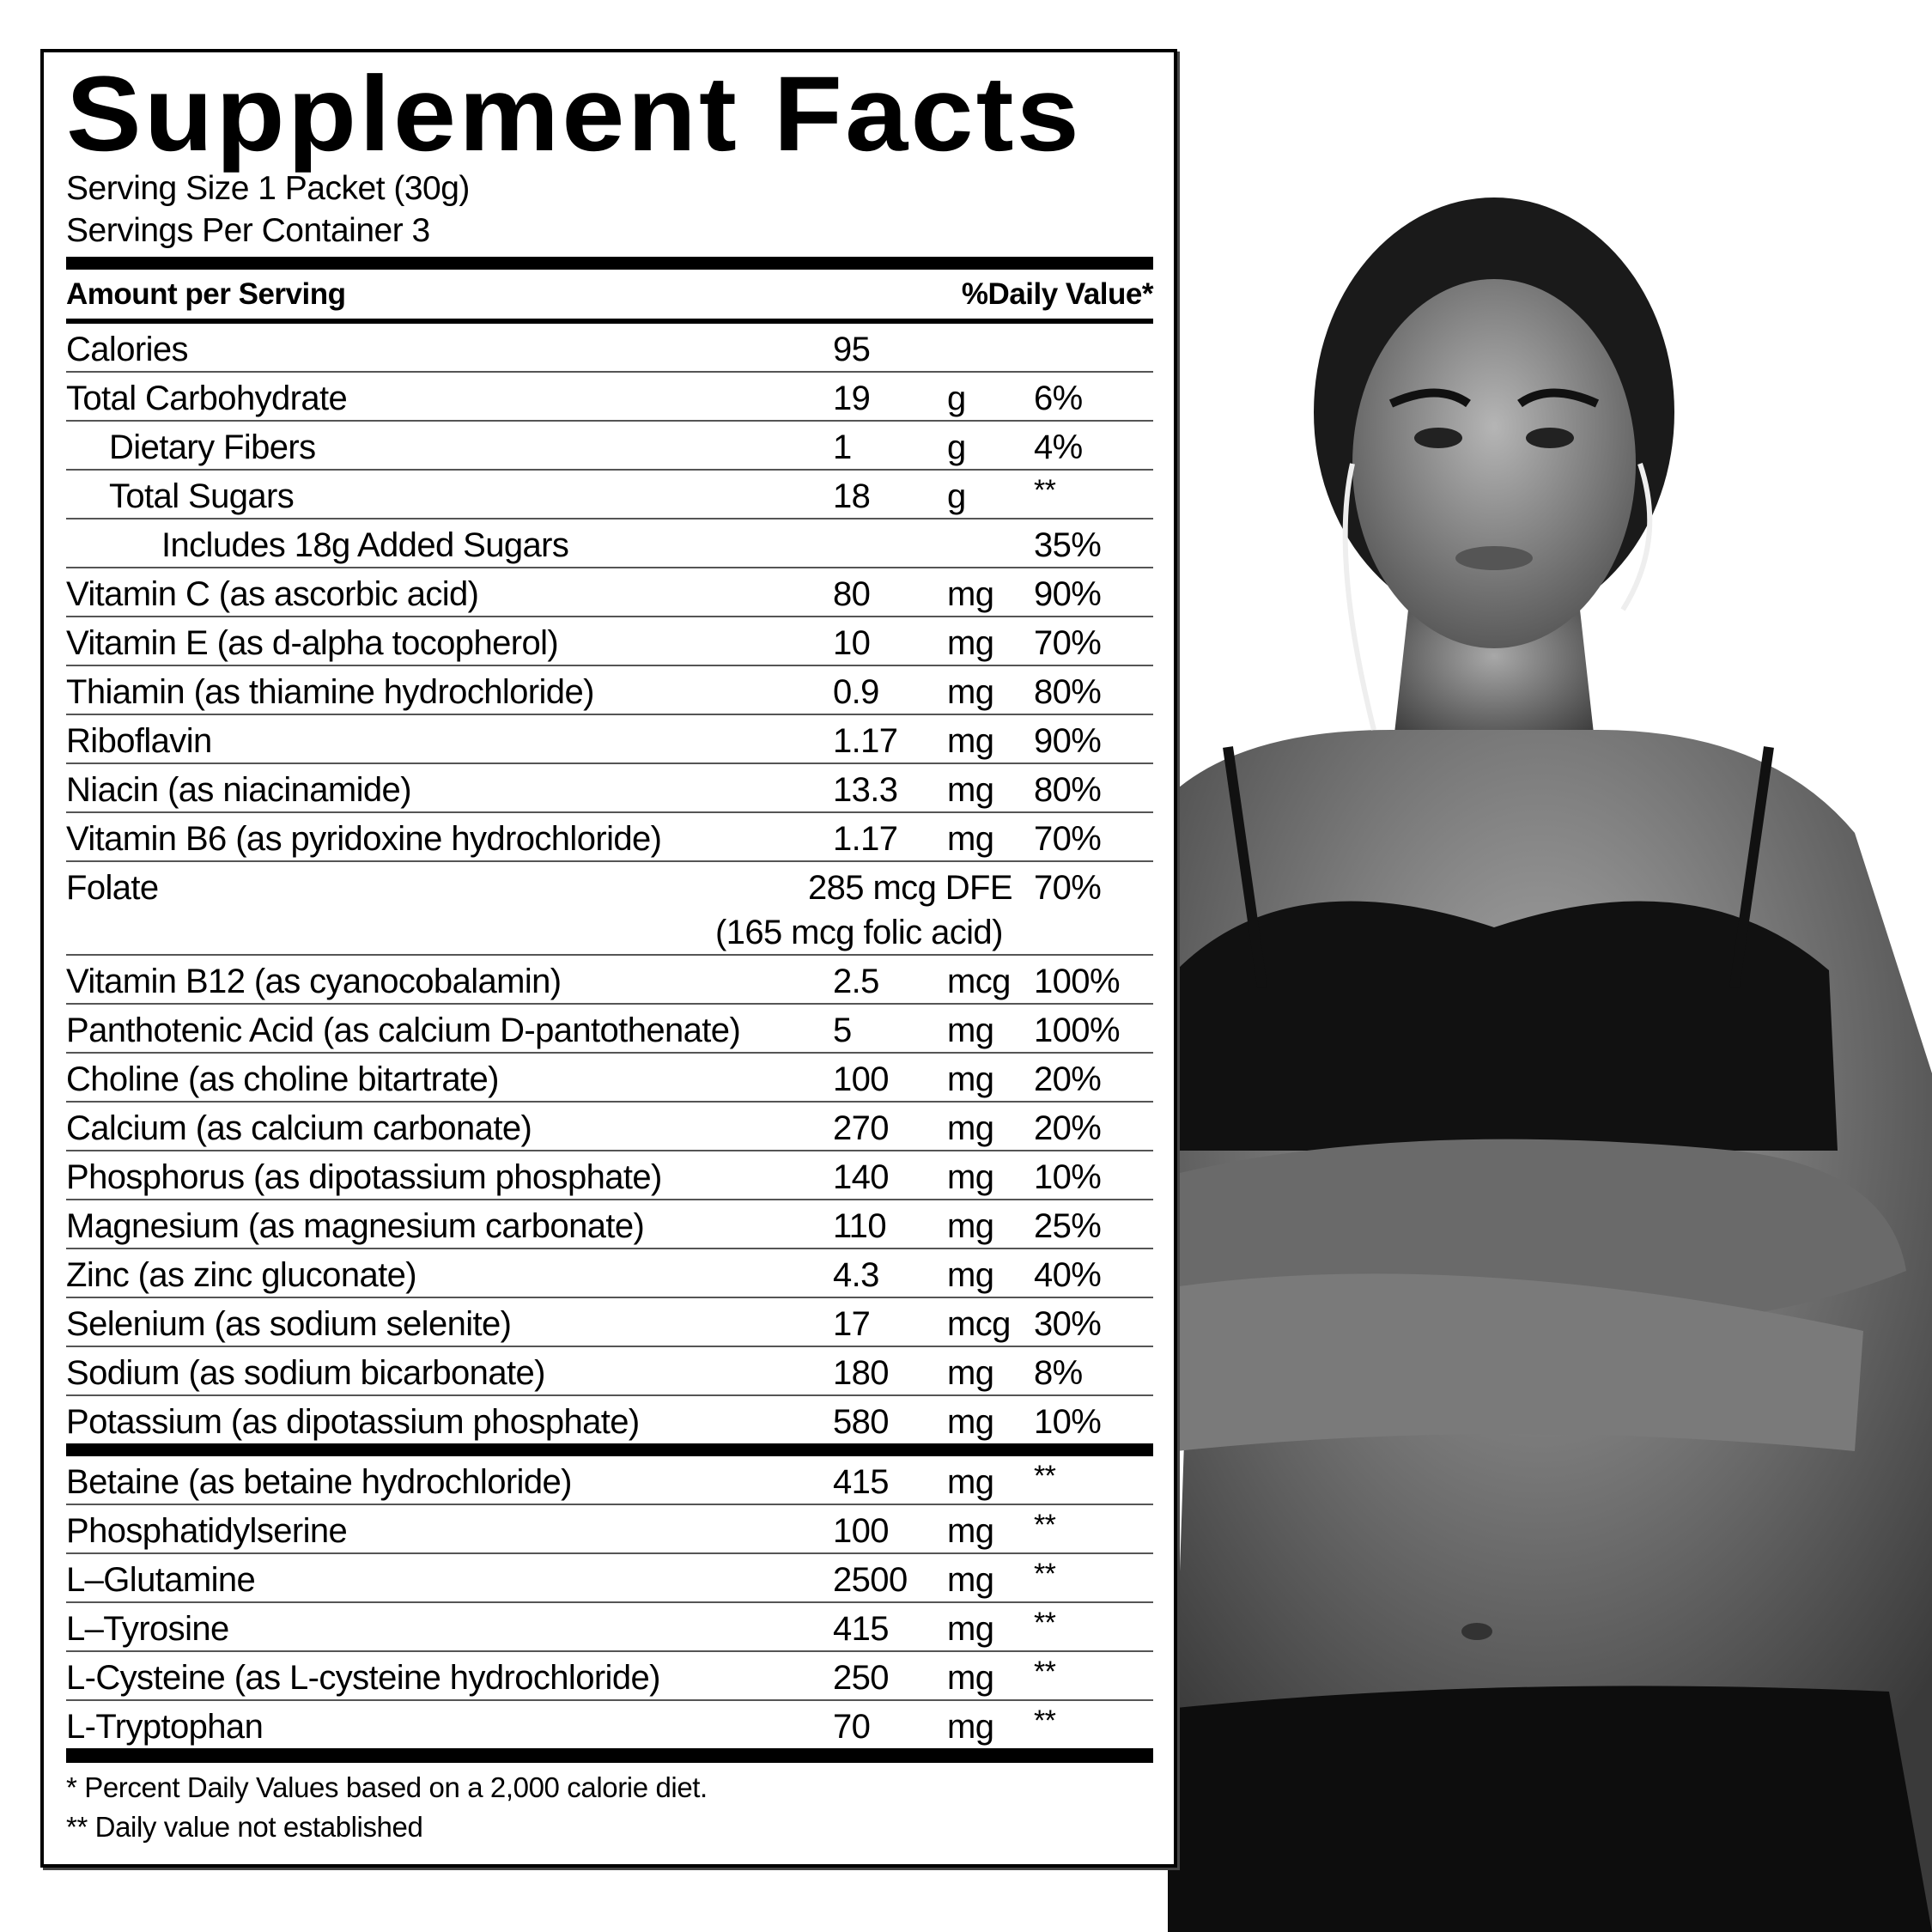 The image size is (1932, 1932). I want to click on nutrient-unit: mcg, so click(979, 981).